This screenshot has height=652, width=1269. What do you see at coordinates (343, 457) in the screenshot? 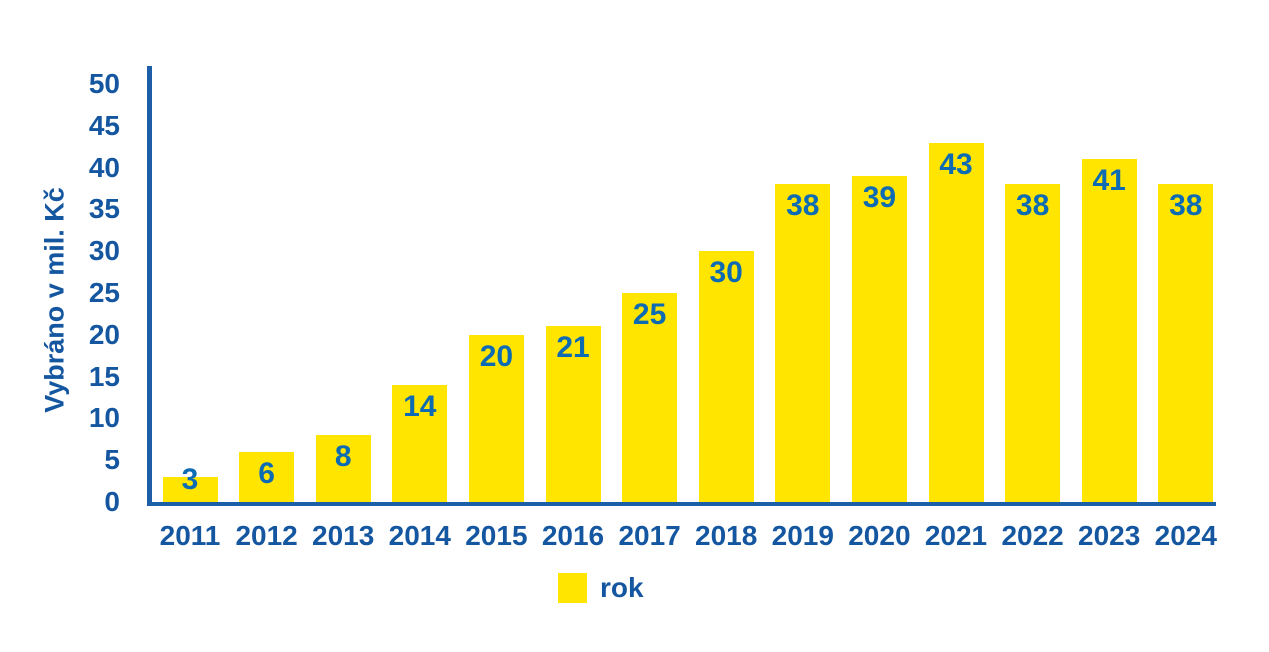
I see `bar-value-label: 8` at bounding box center [343, 457].